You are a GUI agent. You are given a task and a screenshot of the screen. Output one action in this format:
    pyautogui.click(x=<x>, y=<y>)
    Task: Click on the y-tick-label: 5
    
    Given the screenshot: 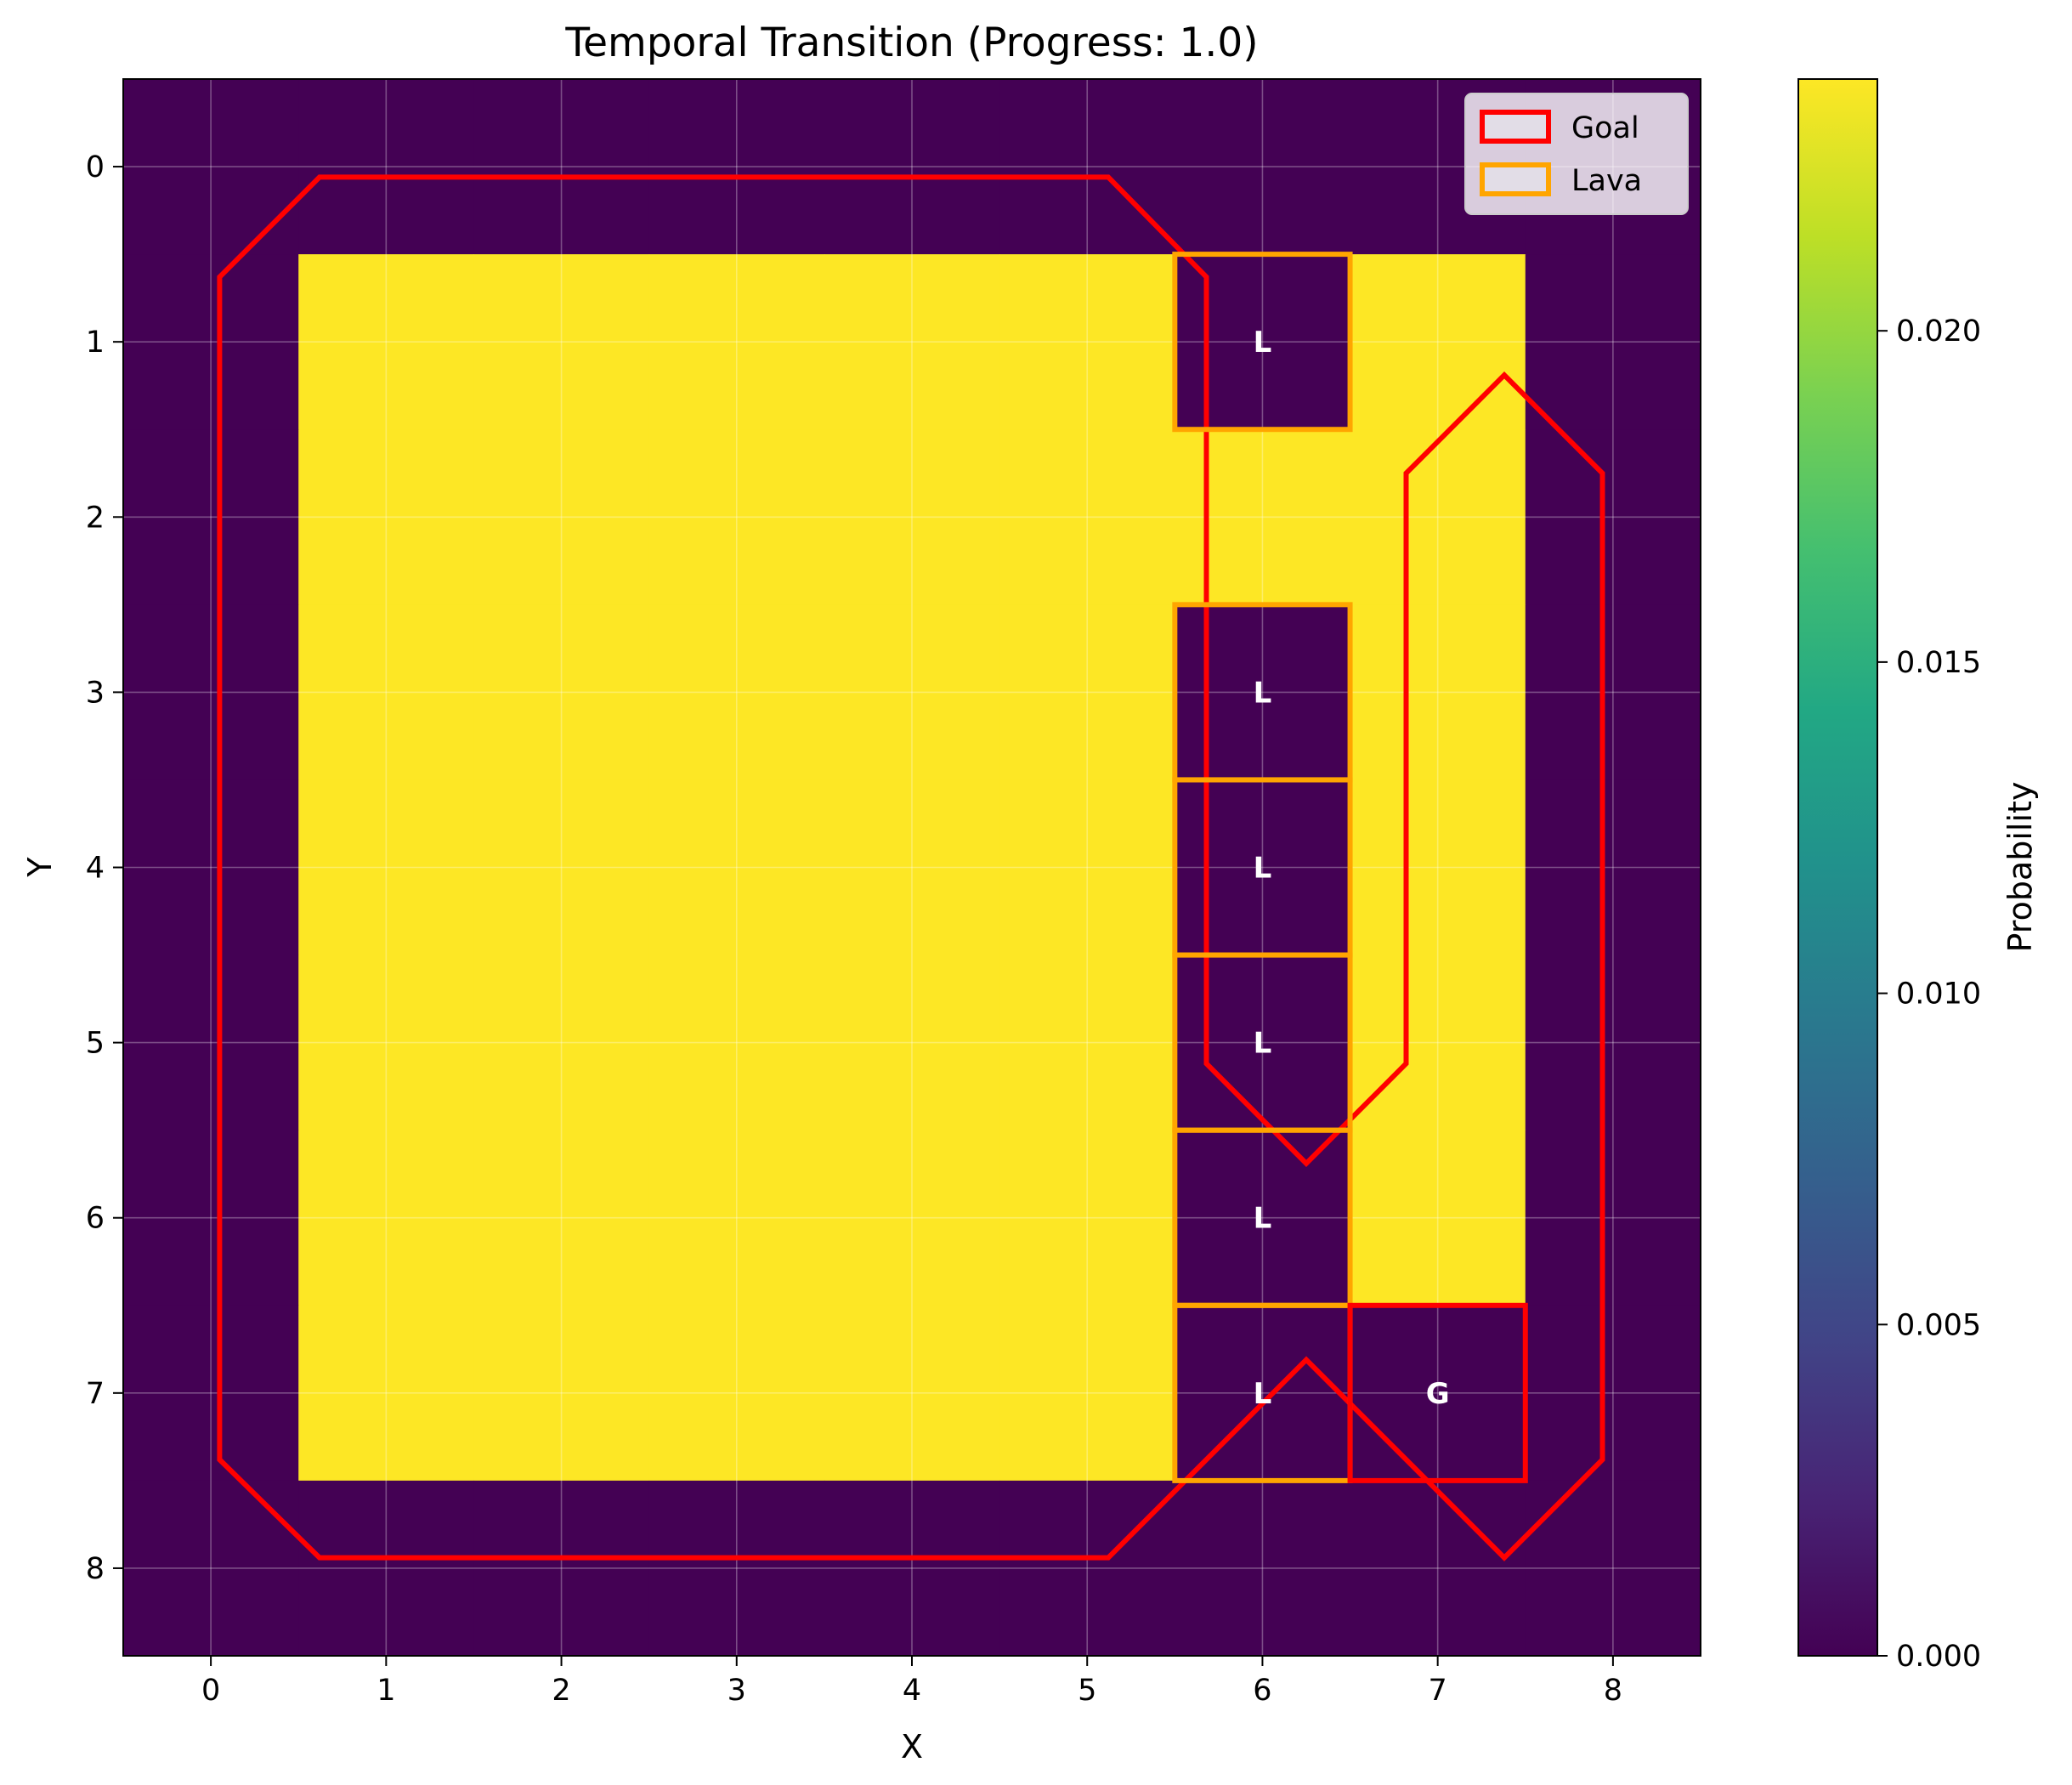 What is the action you would take?
    pyautogui.click(x=95, y=1044)
    